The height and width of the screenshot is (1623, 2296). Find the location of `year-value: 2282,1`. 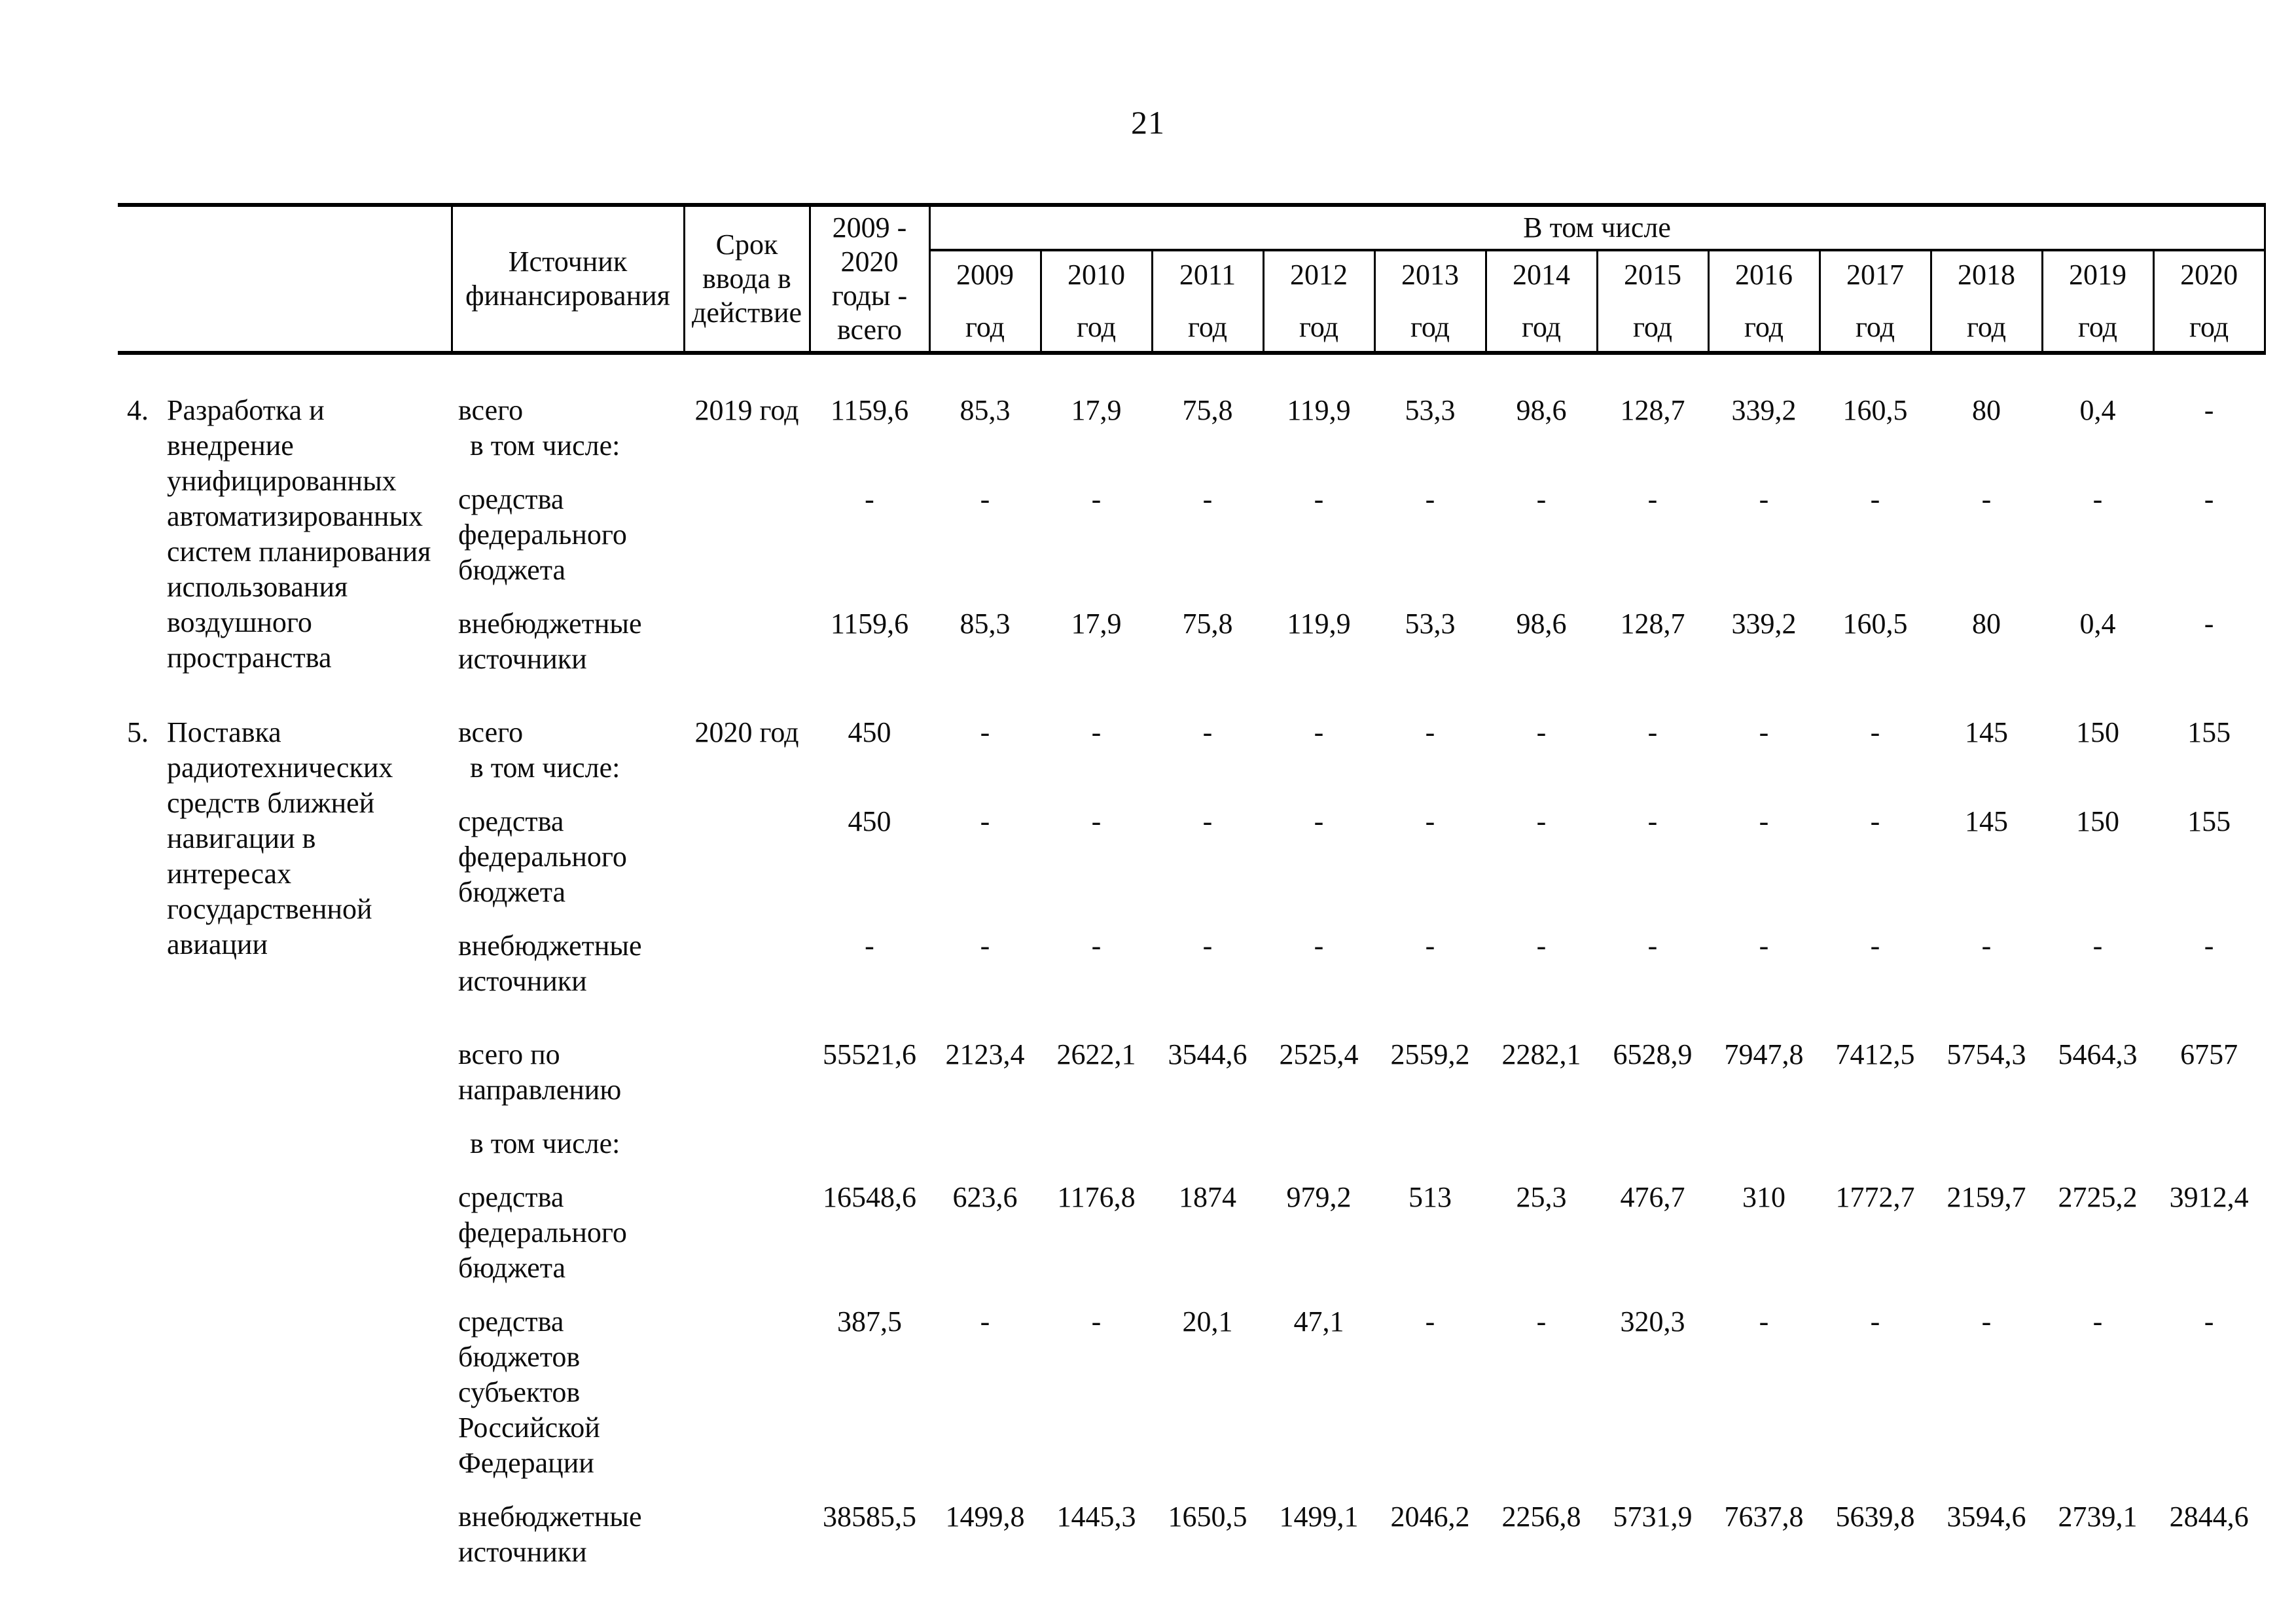

year-value: 2282,1 is located at coordinates (1541, 1054).